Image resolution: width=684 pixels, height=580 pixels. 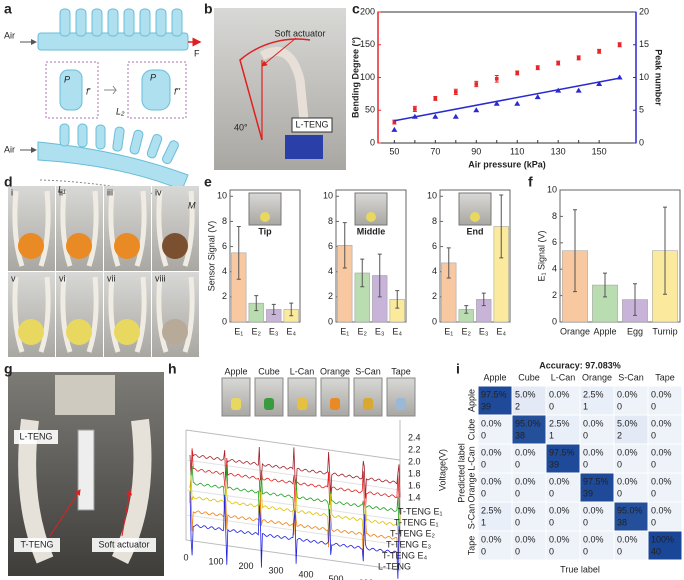 What do you see at coordinates (644, 44) in the screenshot?
I see `y2-tick-label: 15` at bounding box center [644, 44].